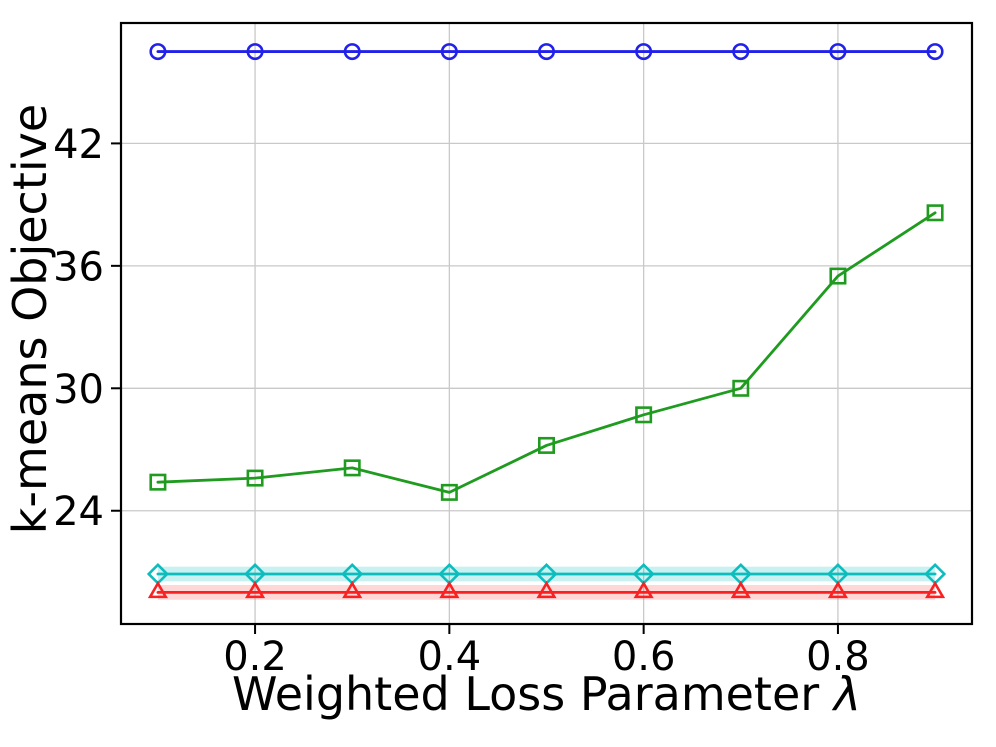 This screenshot has height=747, width=996. I want to click on y-tick-label: 36, so click(78, 267).